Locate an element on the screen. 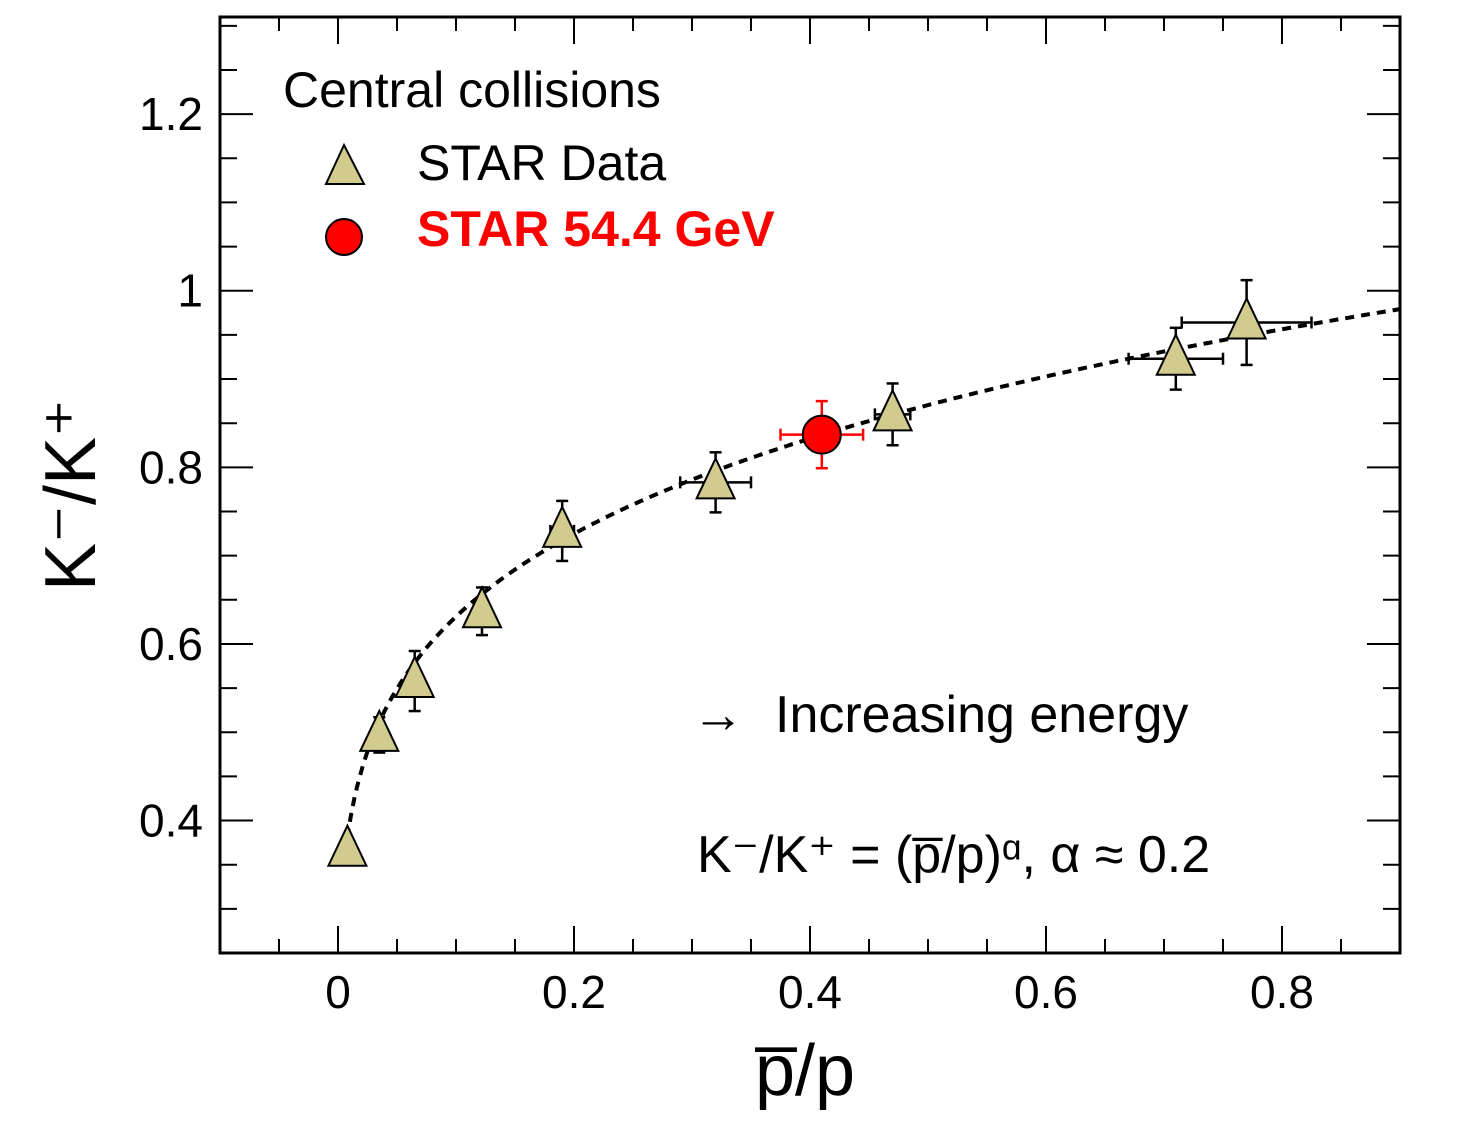  y-tick-label: 1.2 is located at coordinates (171, 114).